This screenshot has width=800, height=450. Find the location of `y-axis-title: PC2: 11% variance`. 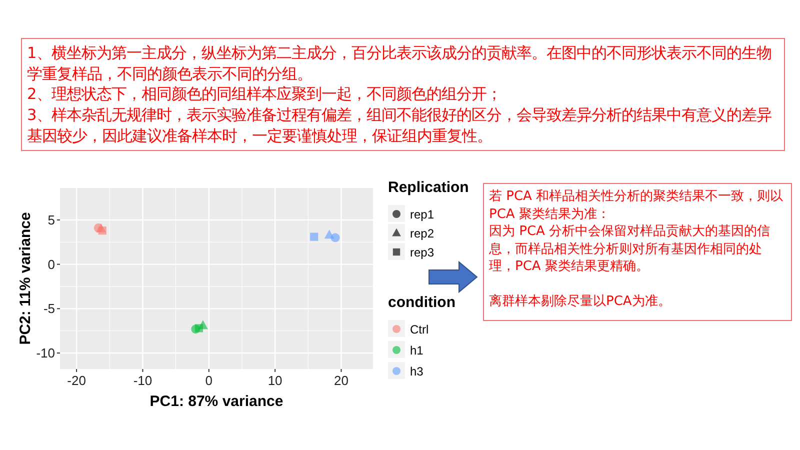

y-axis-title: PC2: 11% variance is located at coordinates (25, 278).